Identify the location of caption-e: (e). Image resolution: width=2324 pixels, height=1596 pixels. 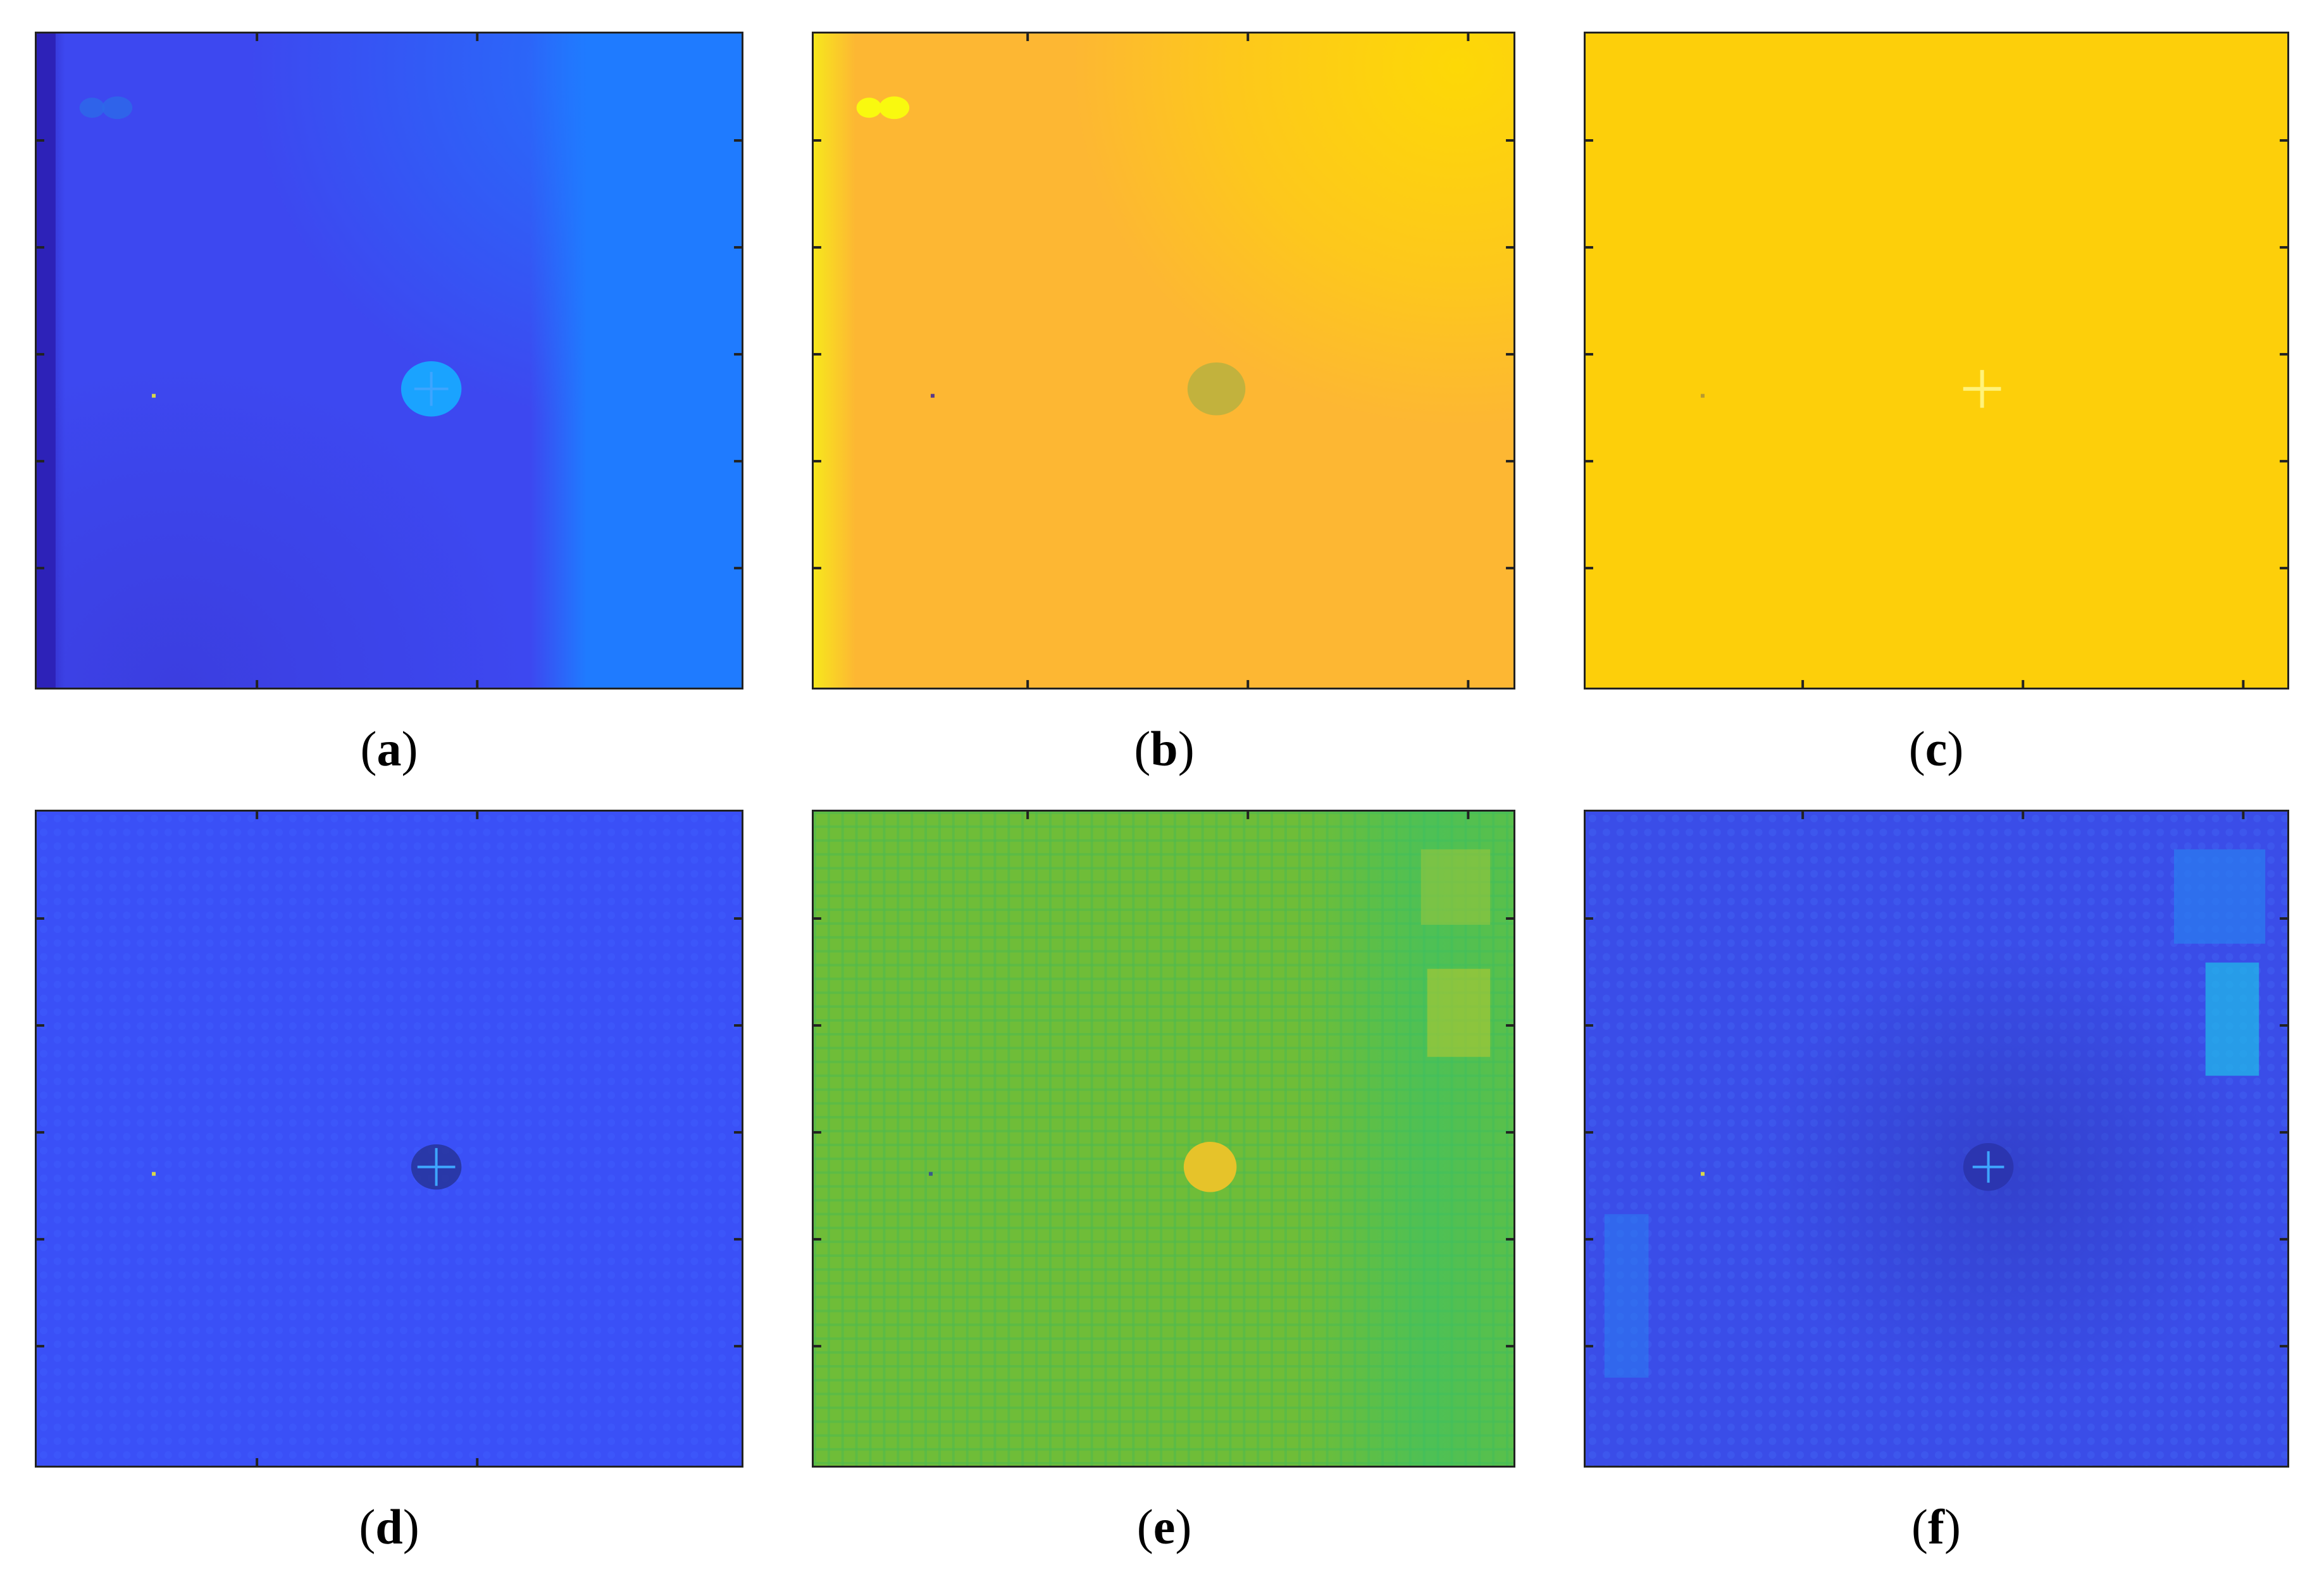
(1164, 1526).